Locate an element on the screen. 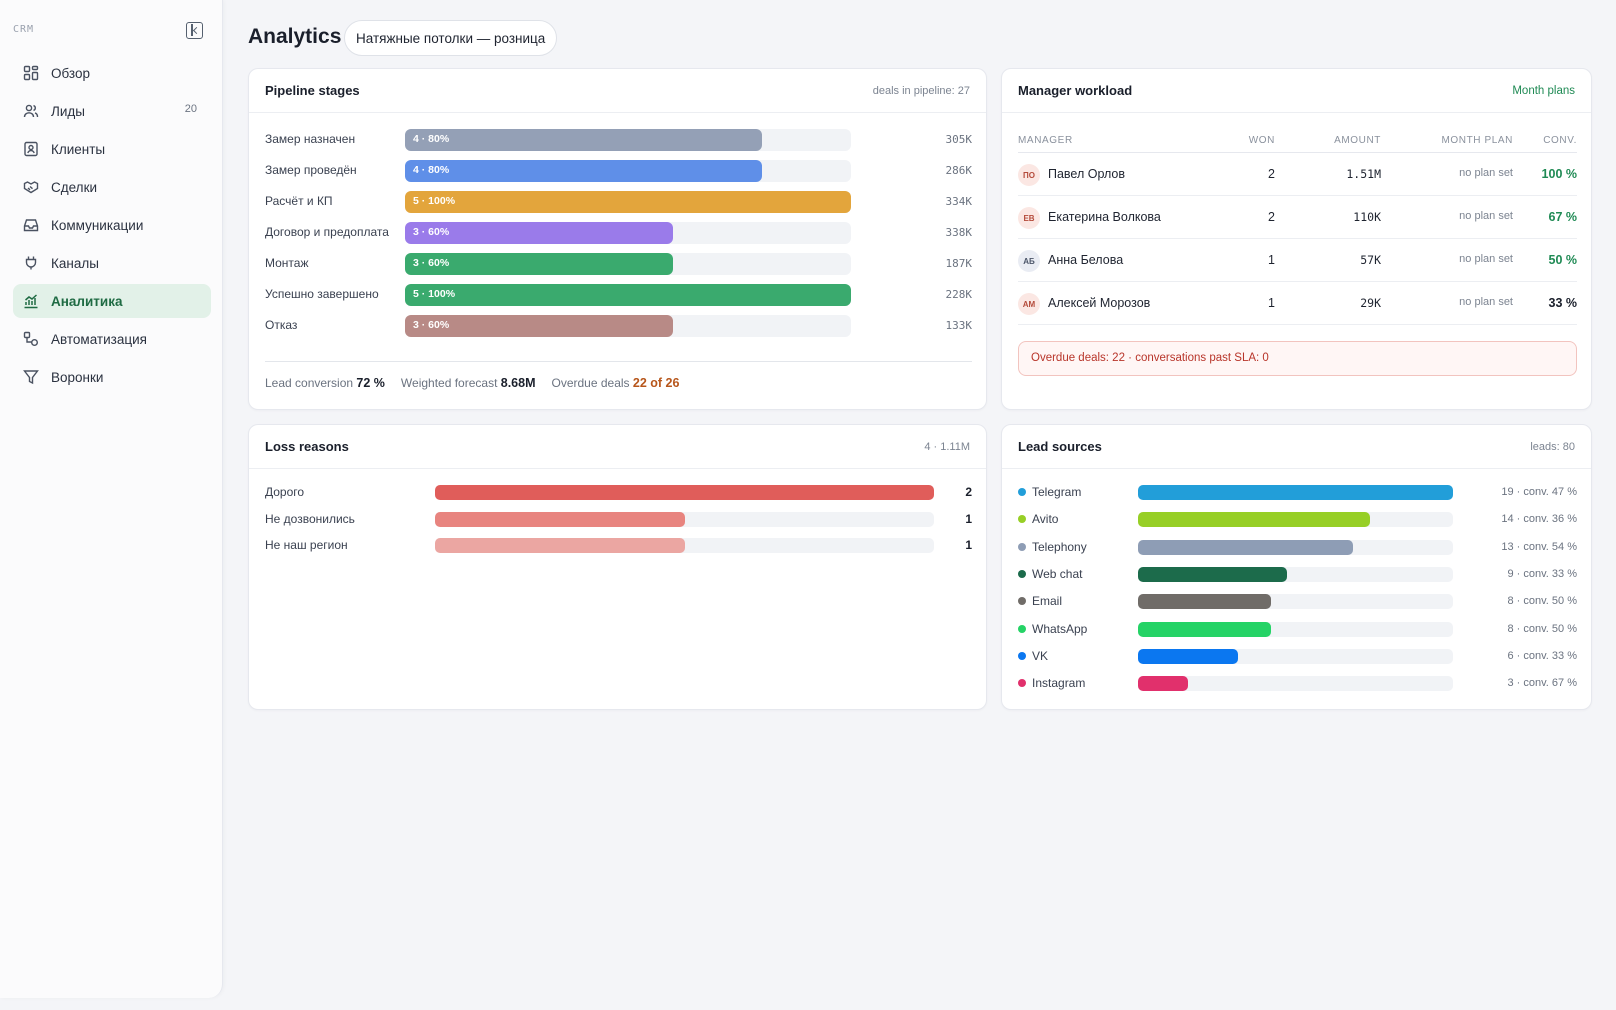  list-item: VK 6 · conv. 33 % is located at coordinates (1297, 656).